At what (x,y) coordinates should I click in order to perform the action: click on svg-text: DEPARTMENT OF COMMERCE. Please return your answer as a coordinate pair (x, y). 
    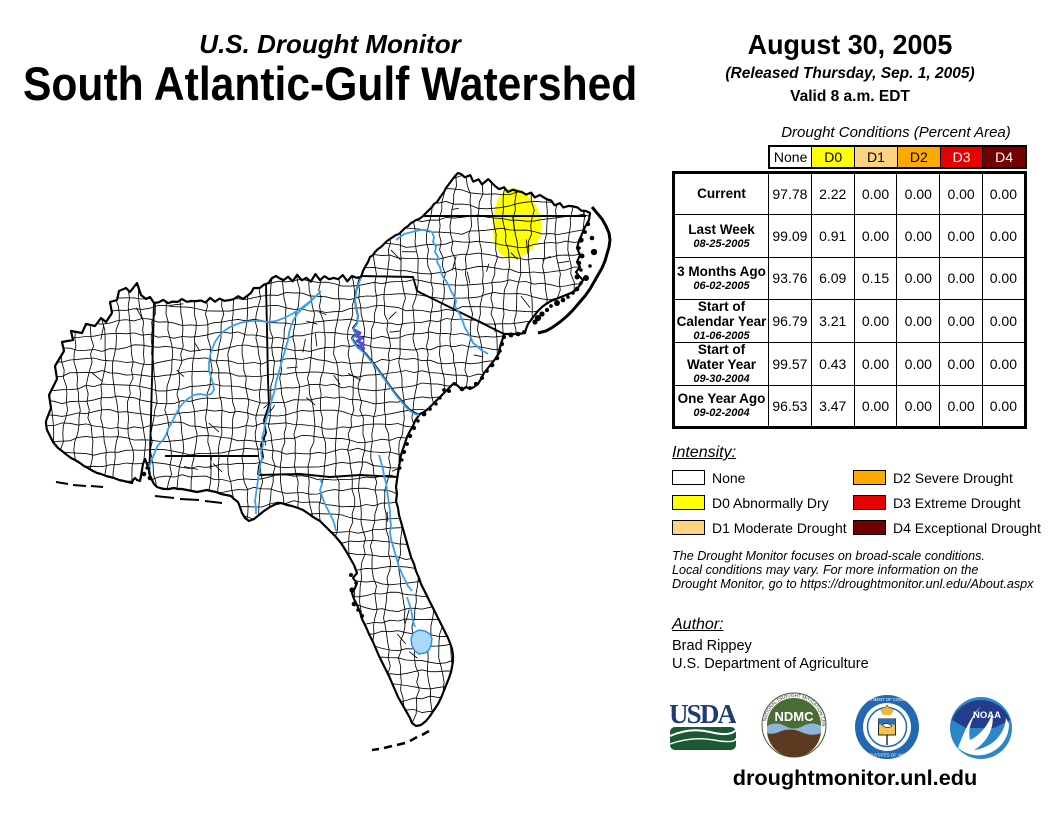
    Looking at the image, I should click on (887, 699).